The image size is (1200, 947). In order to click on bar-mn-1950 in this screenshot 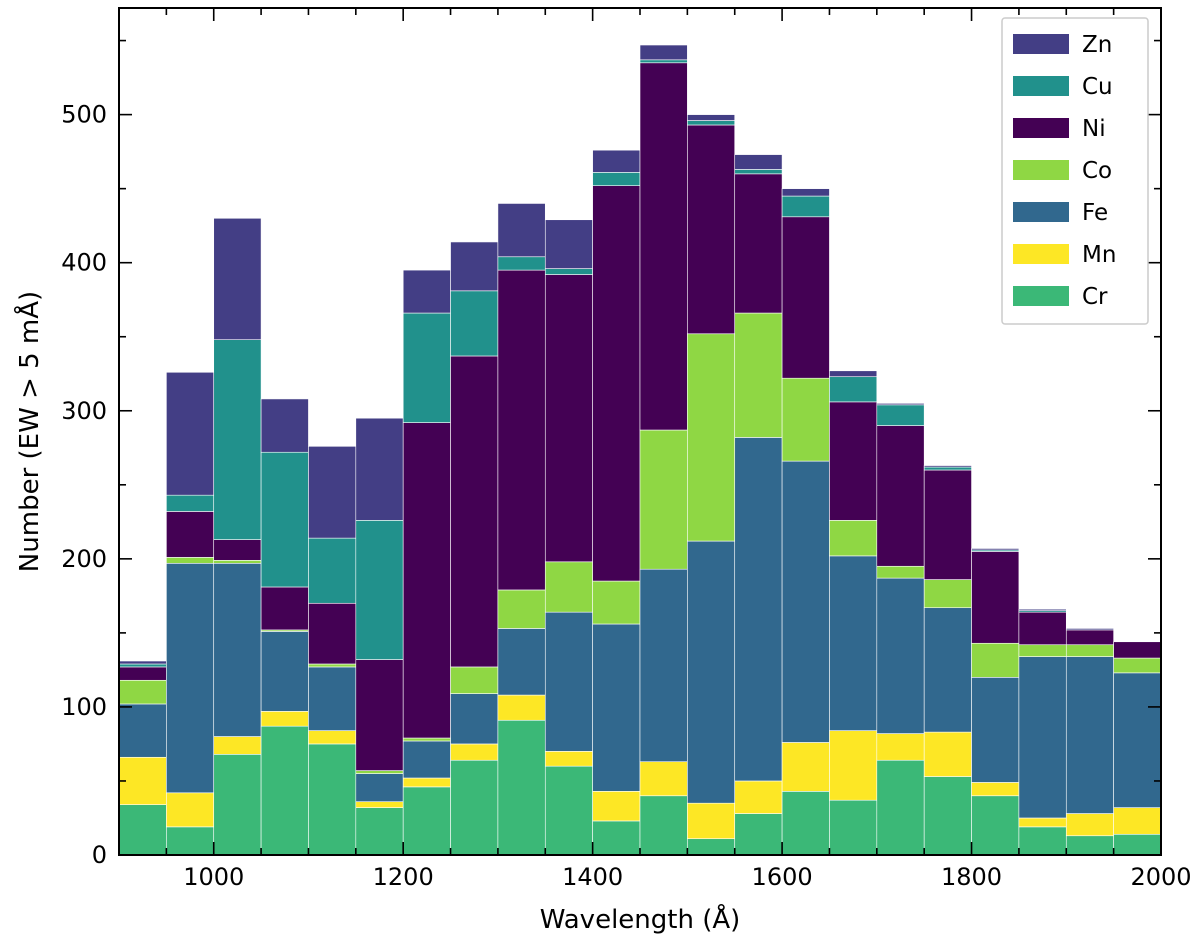, I will do `click(1137, 821)`.